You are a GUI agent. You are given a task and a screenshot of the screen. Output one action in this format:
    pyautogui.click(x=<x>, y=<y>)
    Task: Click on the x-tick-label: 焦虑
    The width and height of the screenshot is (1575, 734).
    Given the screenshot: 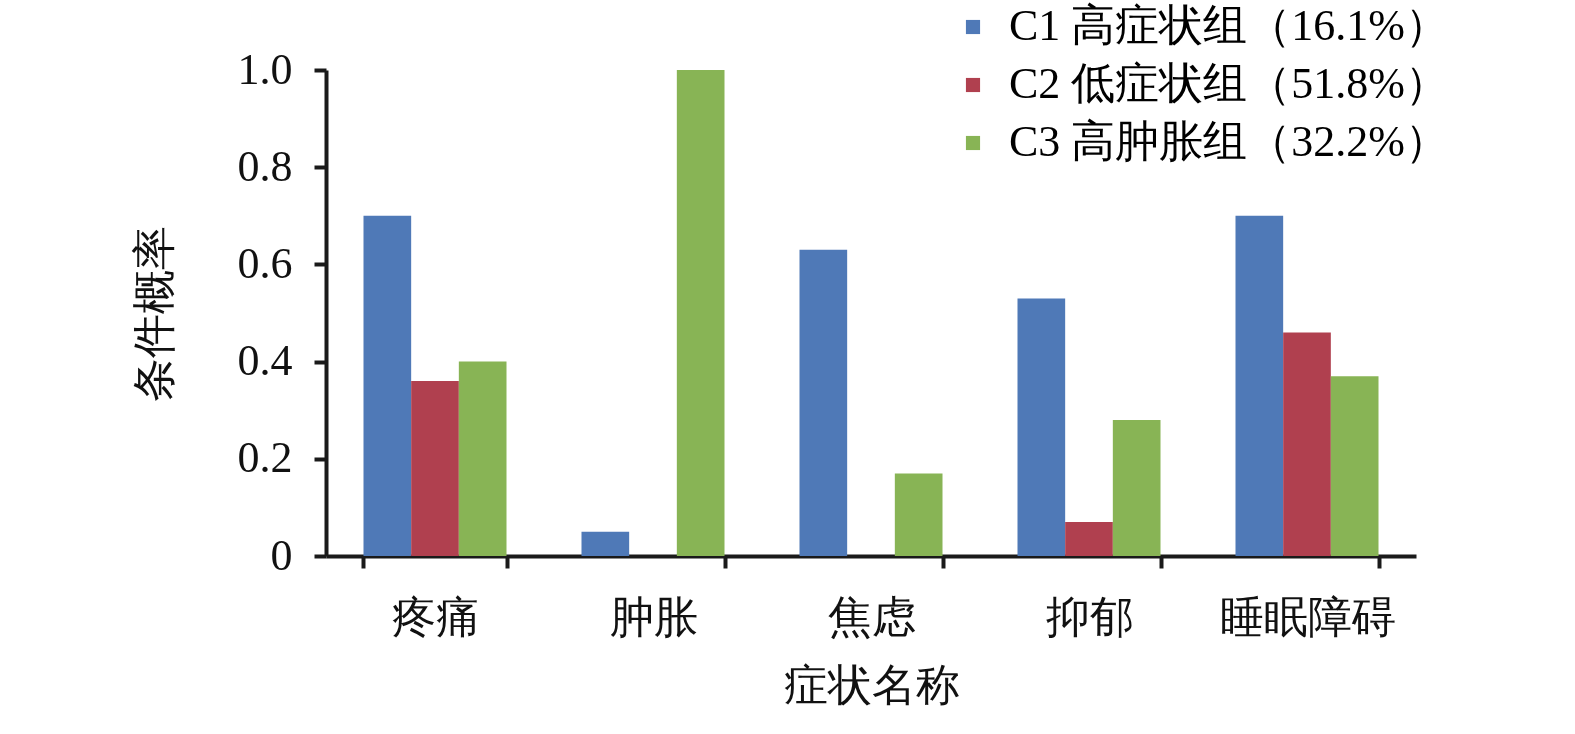 What is the action you would take?
    pyautogui.click(x=871, y=617)
    